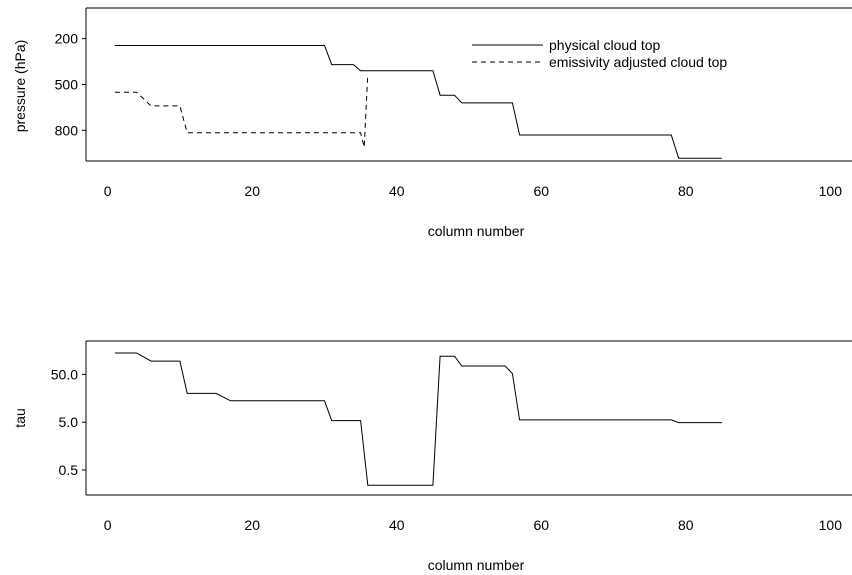 The height and width of the screenshot is (575, 852). I want to click on tau-x-tick-label: 60, so click(541, 525).